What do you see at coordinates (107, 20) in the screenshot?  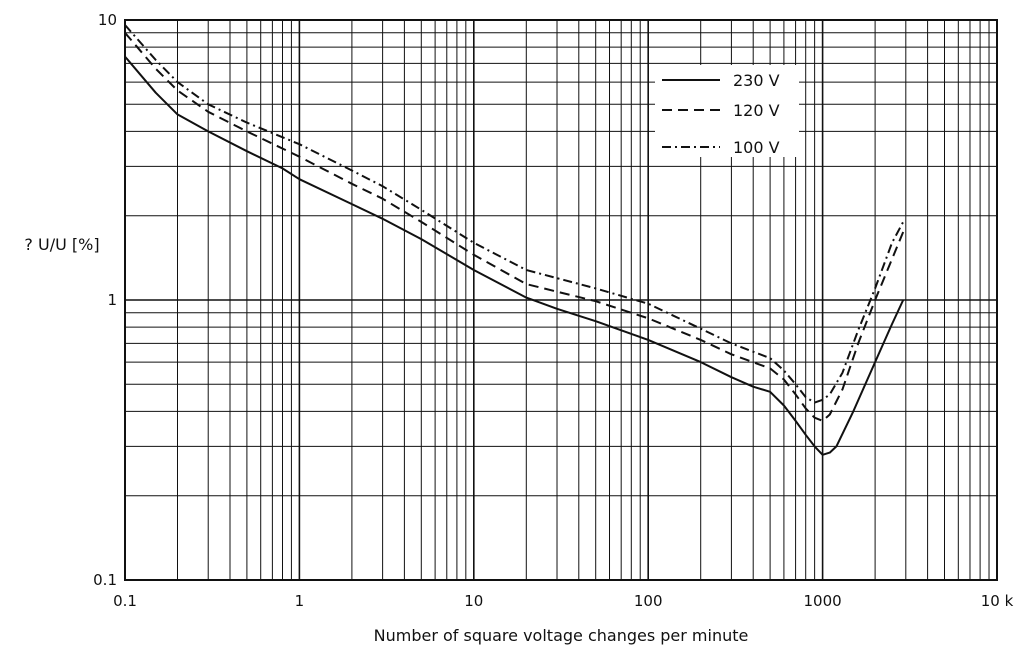 I see `y-tick-label: 10` at bounding box center [107, 20].